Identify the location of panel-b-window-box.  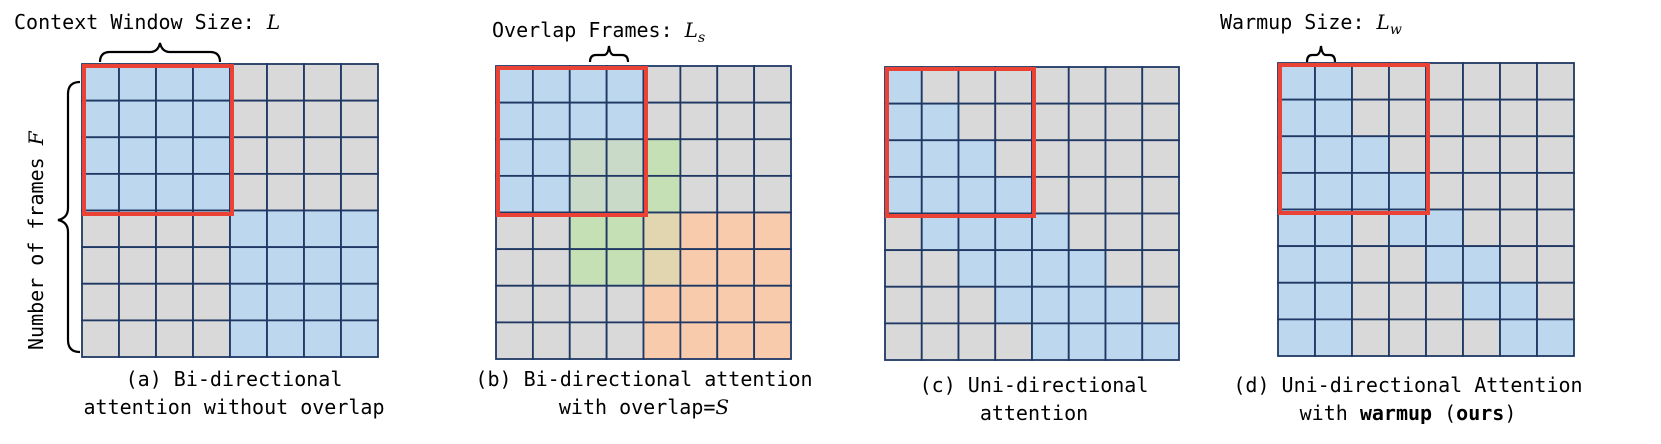
(572, 141).